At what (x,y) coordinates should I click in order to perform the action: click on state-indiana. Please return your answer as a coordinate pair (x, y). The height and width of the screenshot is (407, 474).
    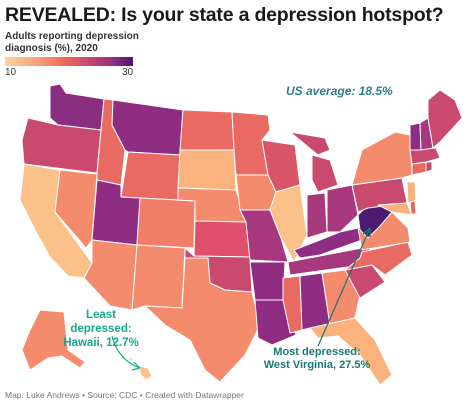
    Looking at the image, I should click on (317, 215).